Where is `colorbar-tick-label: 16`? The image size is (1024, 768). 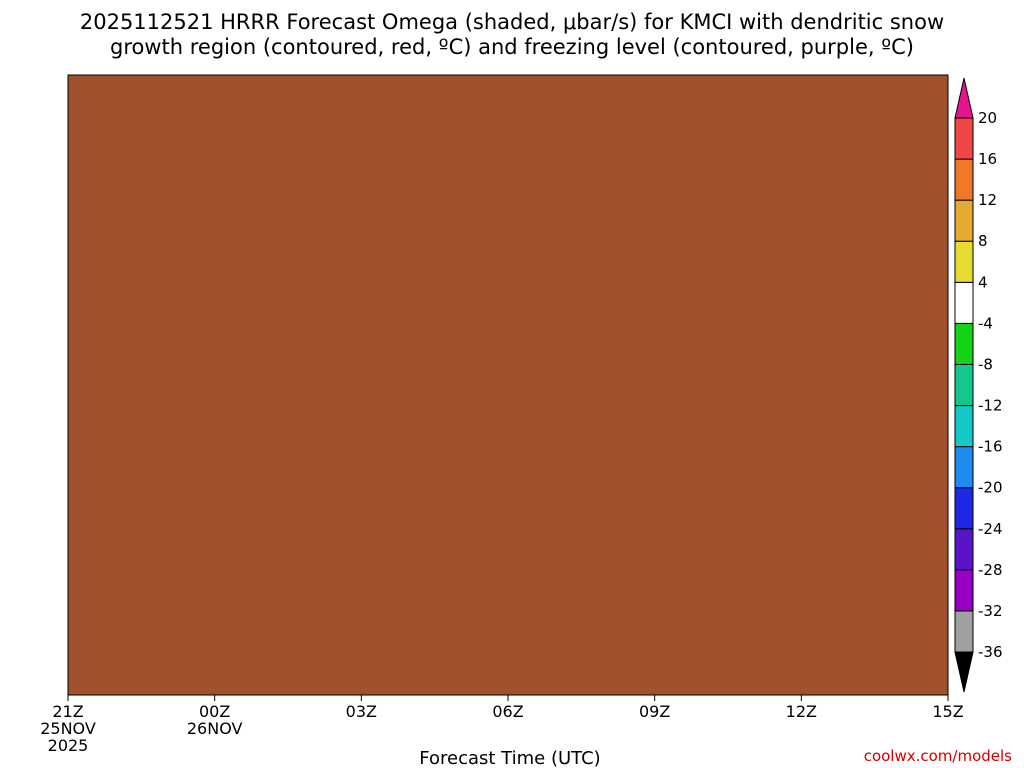
colorbar-tick-label: 16 is located at coordinates (987, 159).